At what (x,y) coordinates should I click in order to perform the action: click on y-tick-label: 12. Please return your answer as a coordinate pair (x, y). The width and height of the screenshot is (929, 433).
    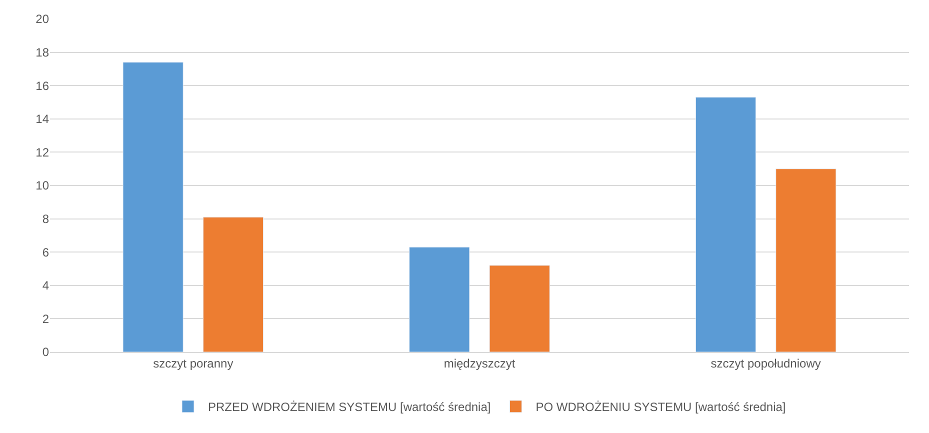
    Looking at the image, I should click on (43, 152).